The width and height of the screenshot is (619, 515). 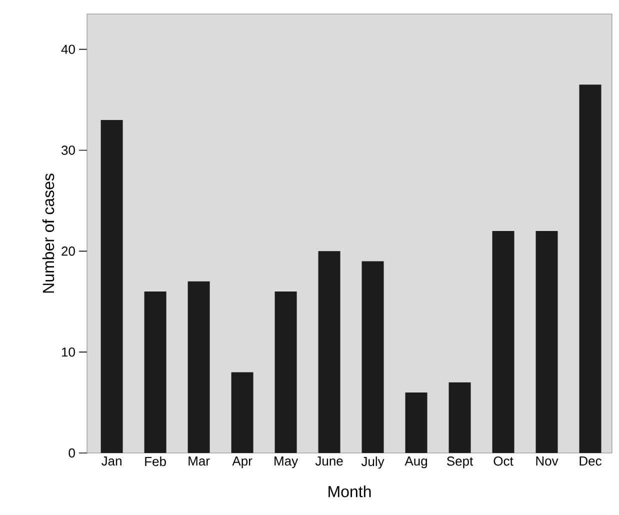 What do you see at coordinates (68, 251) in the screenshot?
I see `y-tick-label: 20` at bounding box center [68, 251].